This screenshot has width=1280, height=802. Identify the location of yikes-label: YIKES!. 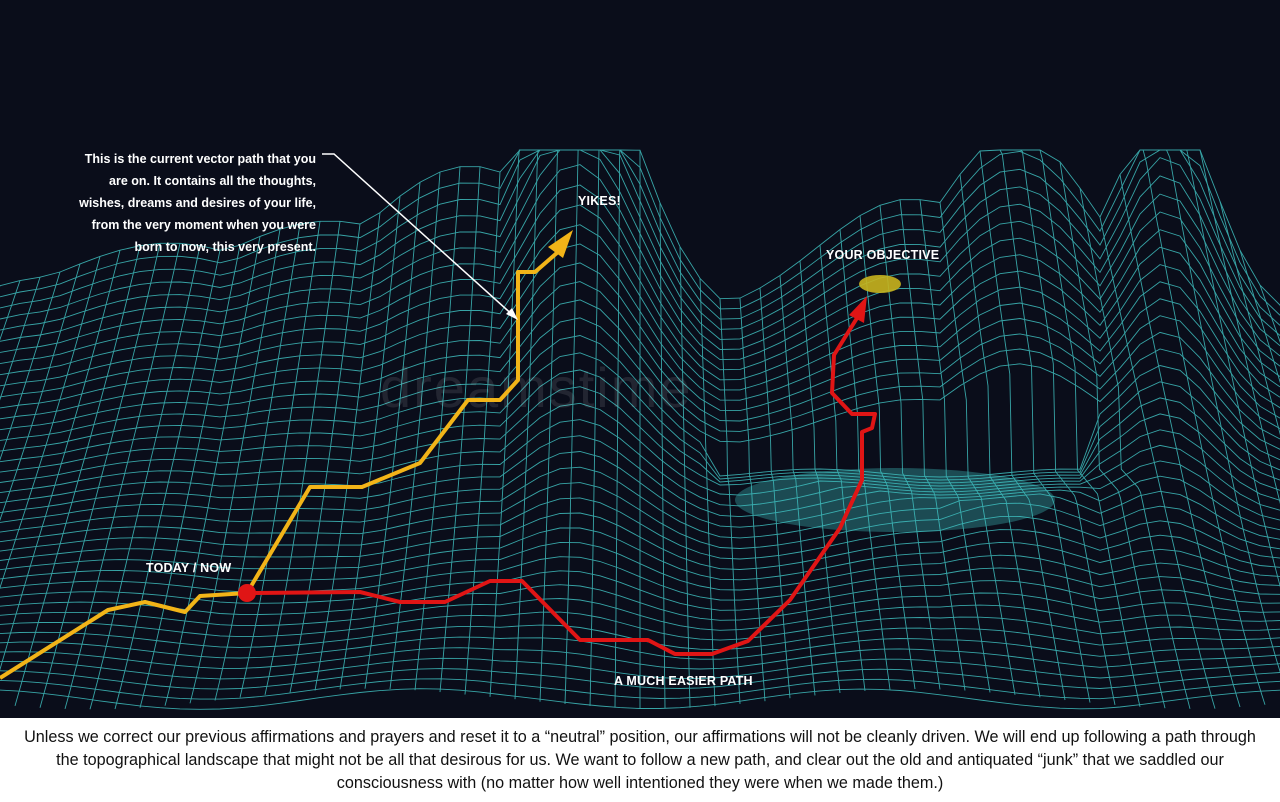
(599, 201).